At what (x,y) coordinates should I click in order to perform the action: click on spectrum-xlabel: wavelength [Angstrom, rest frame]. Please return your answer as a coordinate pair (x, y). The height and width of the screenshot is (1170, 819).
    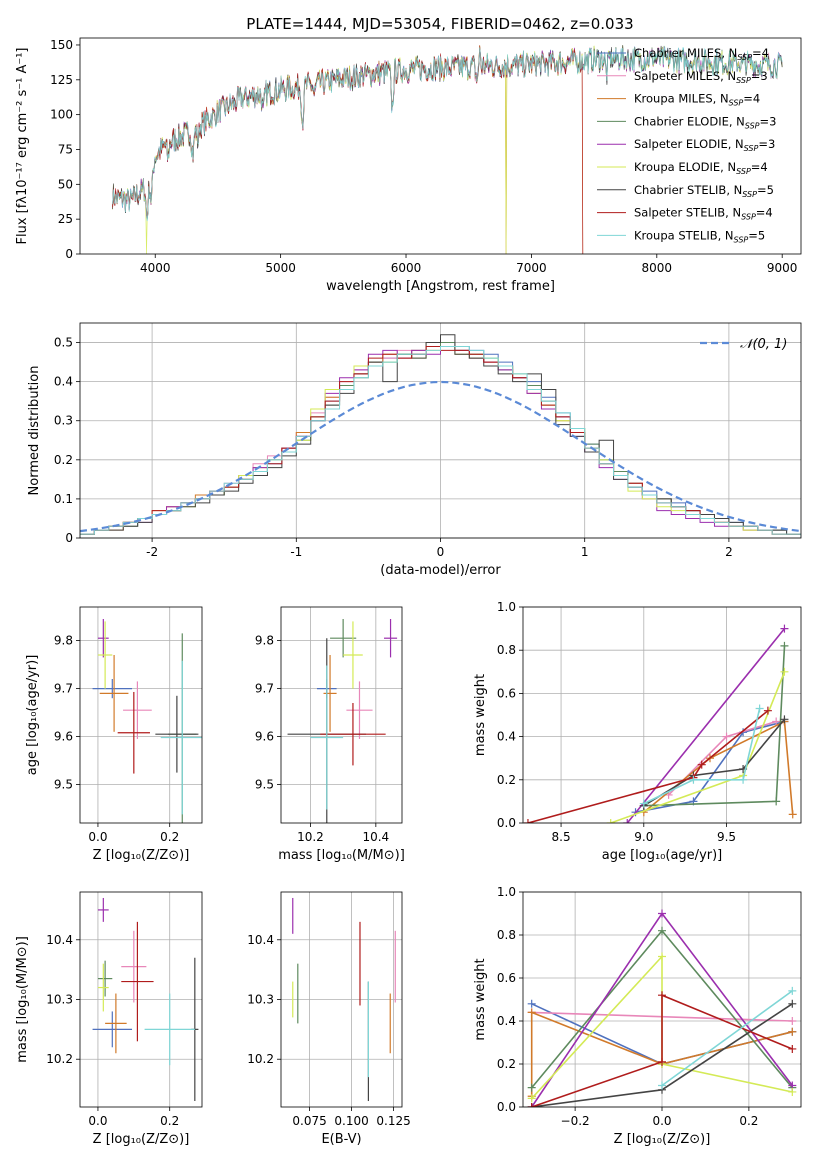
    Looking at the image, I should click on (440, 286).